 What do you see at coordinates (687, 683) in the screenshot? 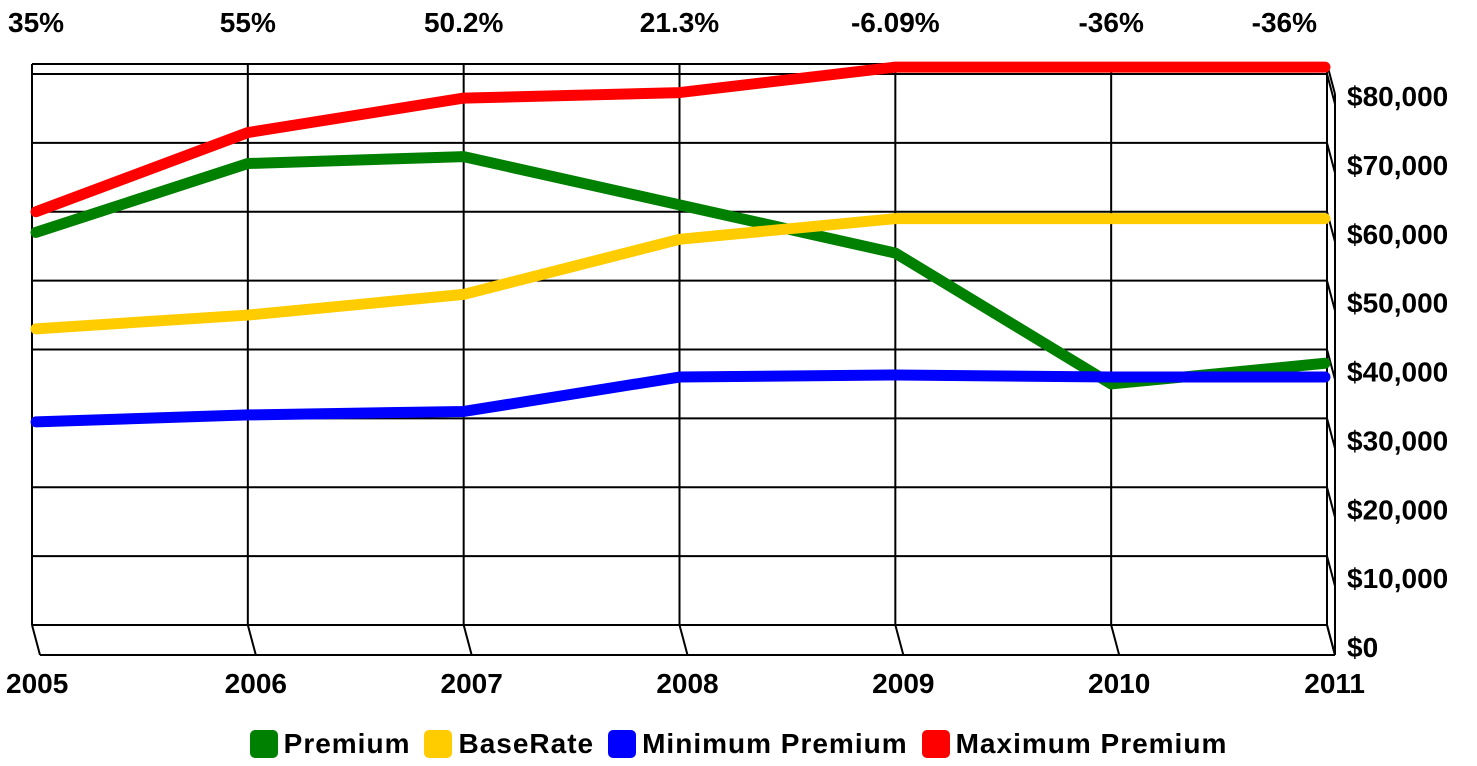
I see `x-tick-label: 2008` at bounding box center [687, 683].